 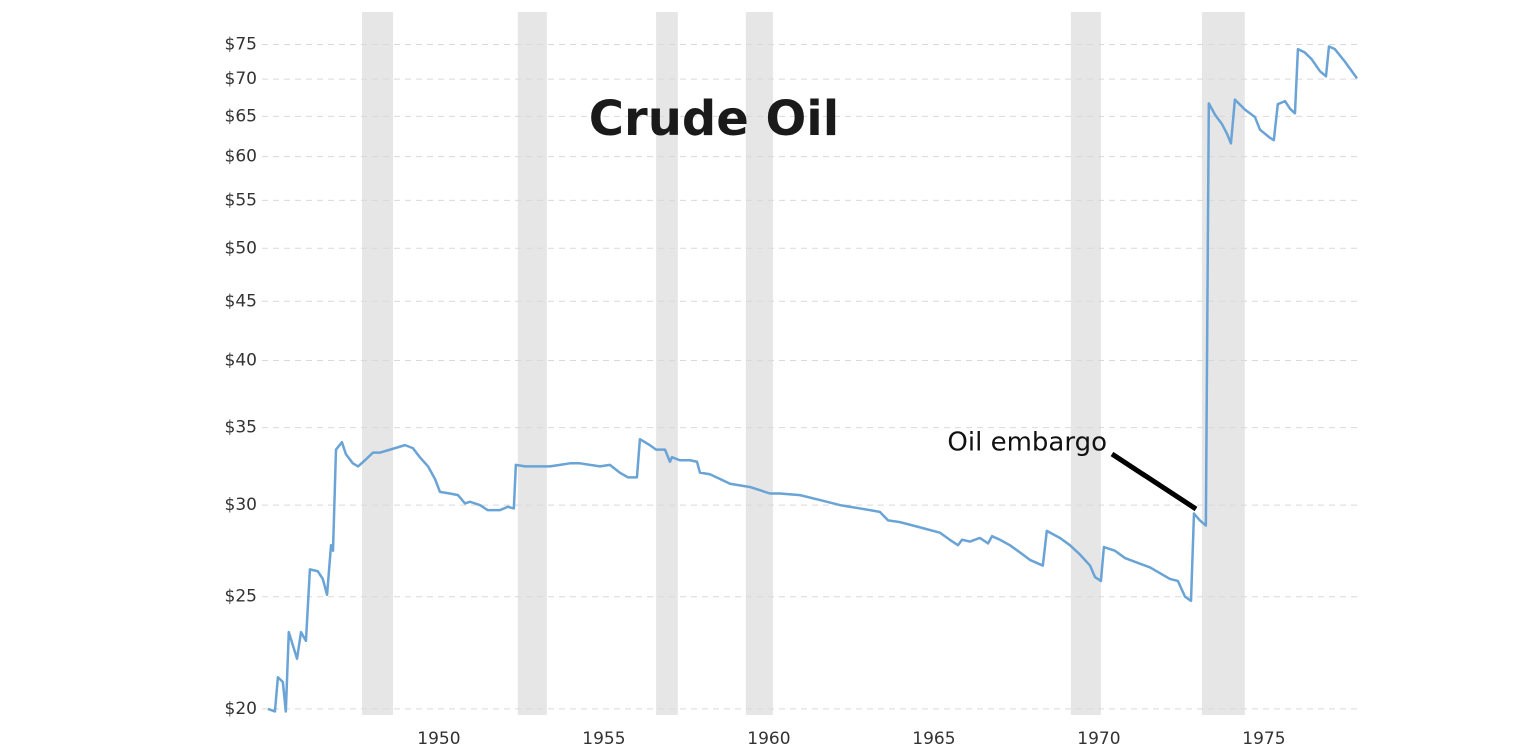 What do you see at coordinates (1098, 739) in the screenshot?
I see `x-tick-label: 1970` at bounding box center [1098, 739].